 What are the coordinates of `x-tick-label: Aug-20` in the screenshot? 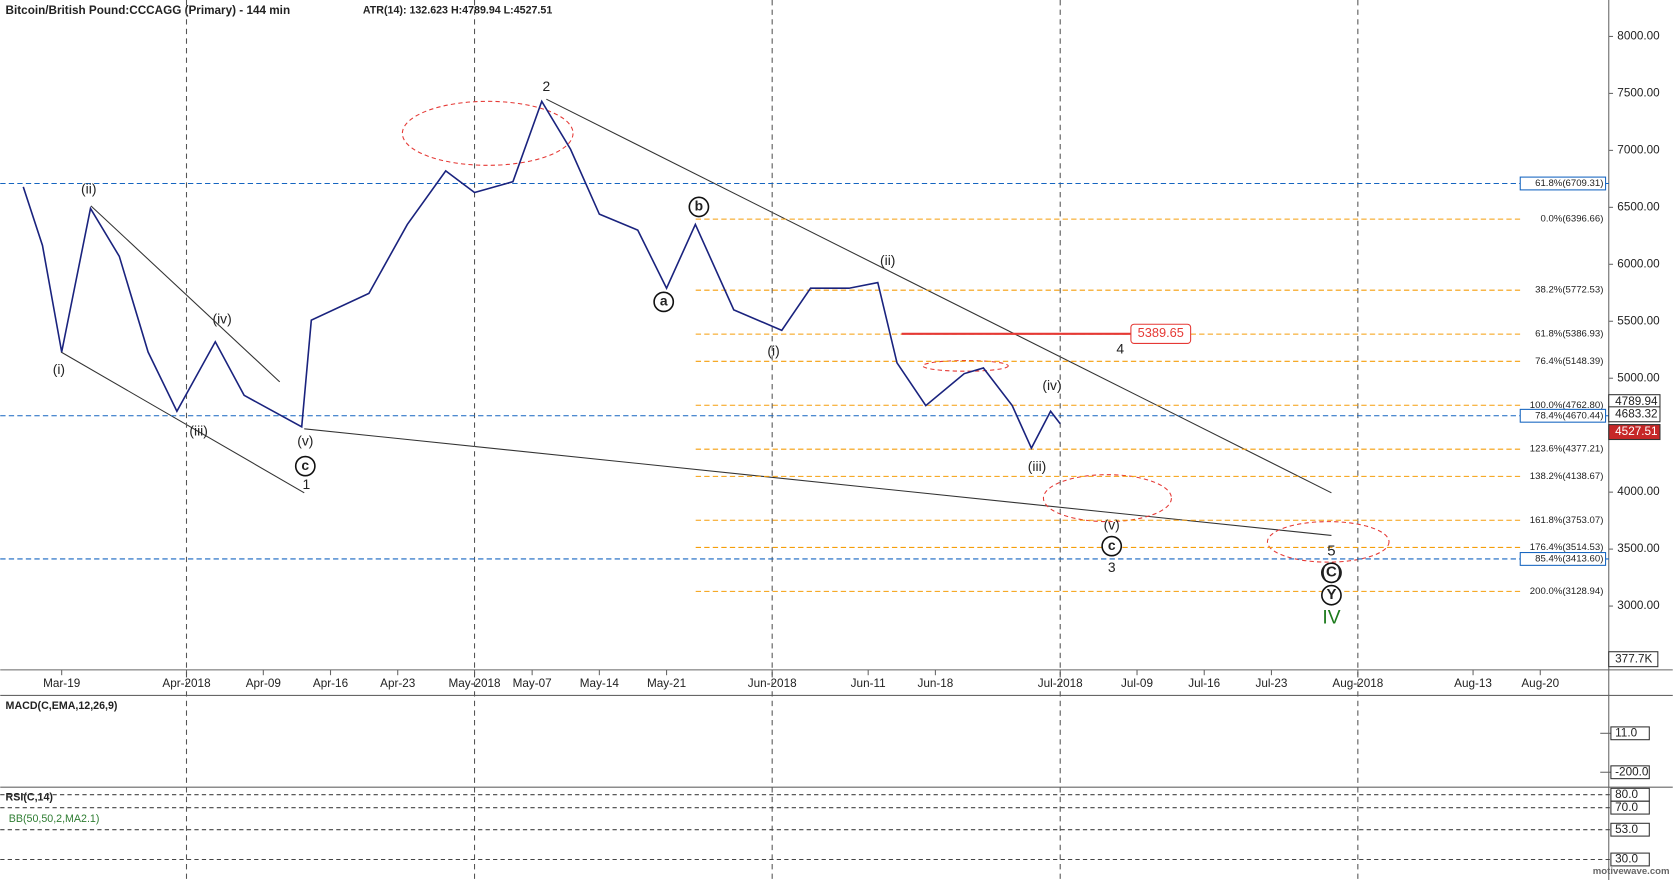 It's located at (1540, 683).